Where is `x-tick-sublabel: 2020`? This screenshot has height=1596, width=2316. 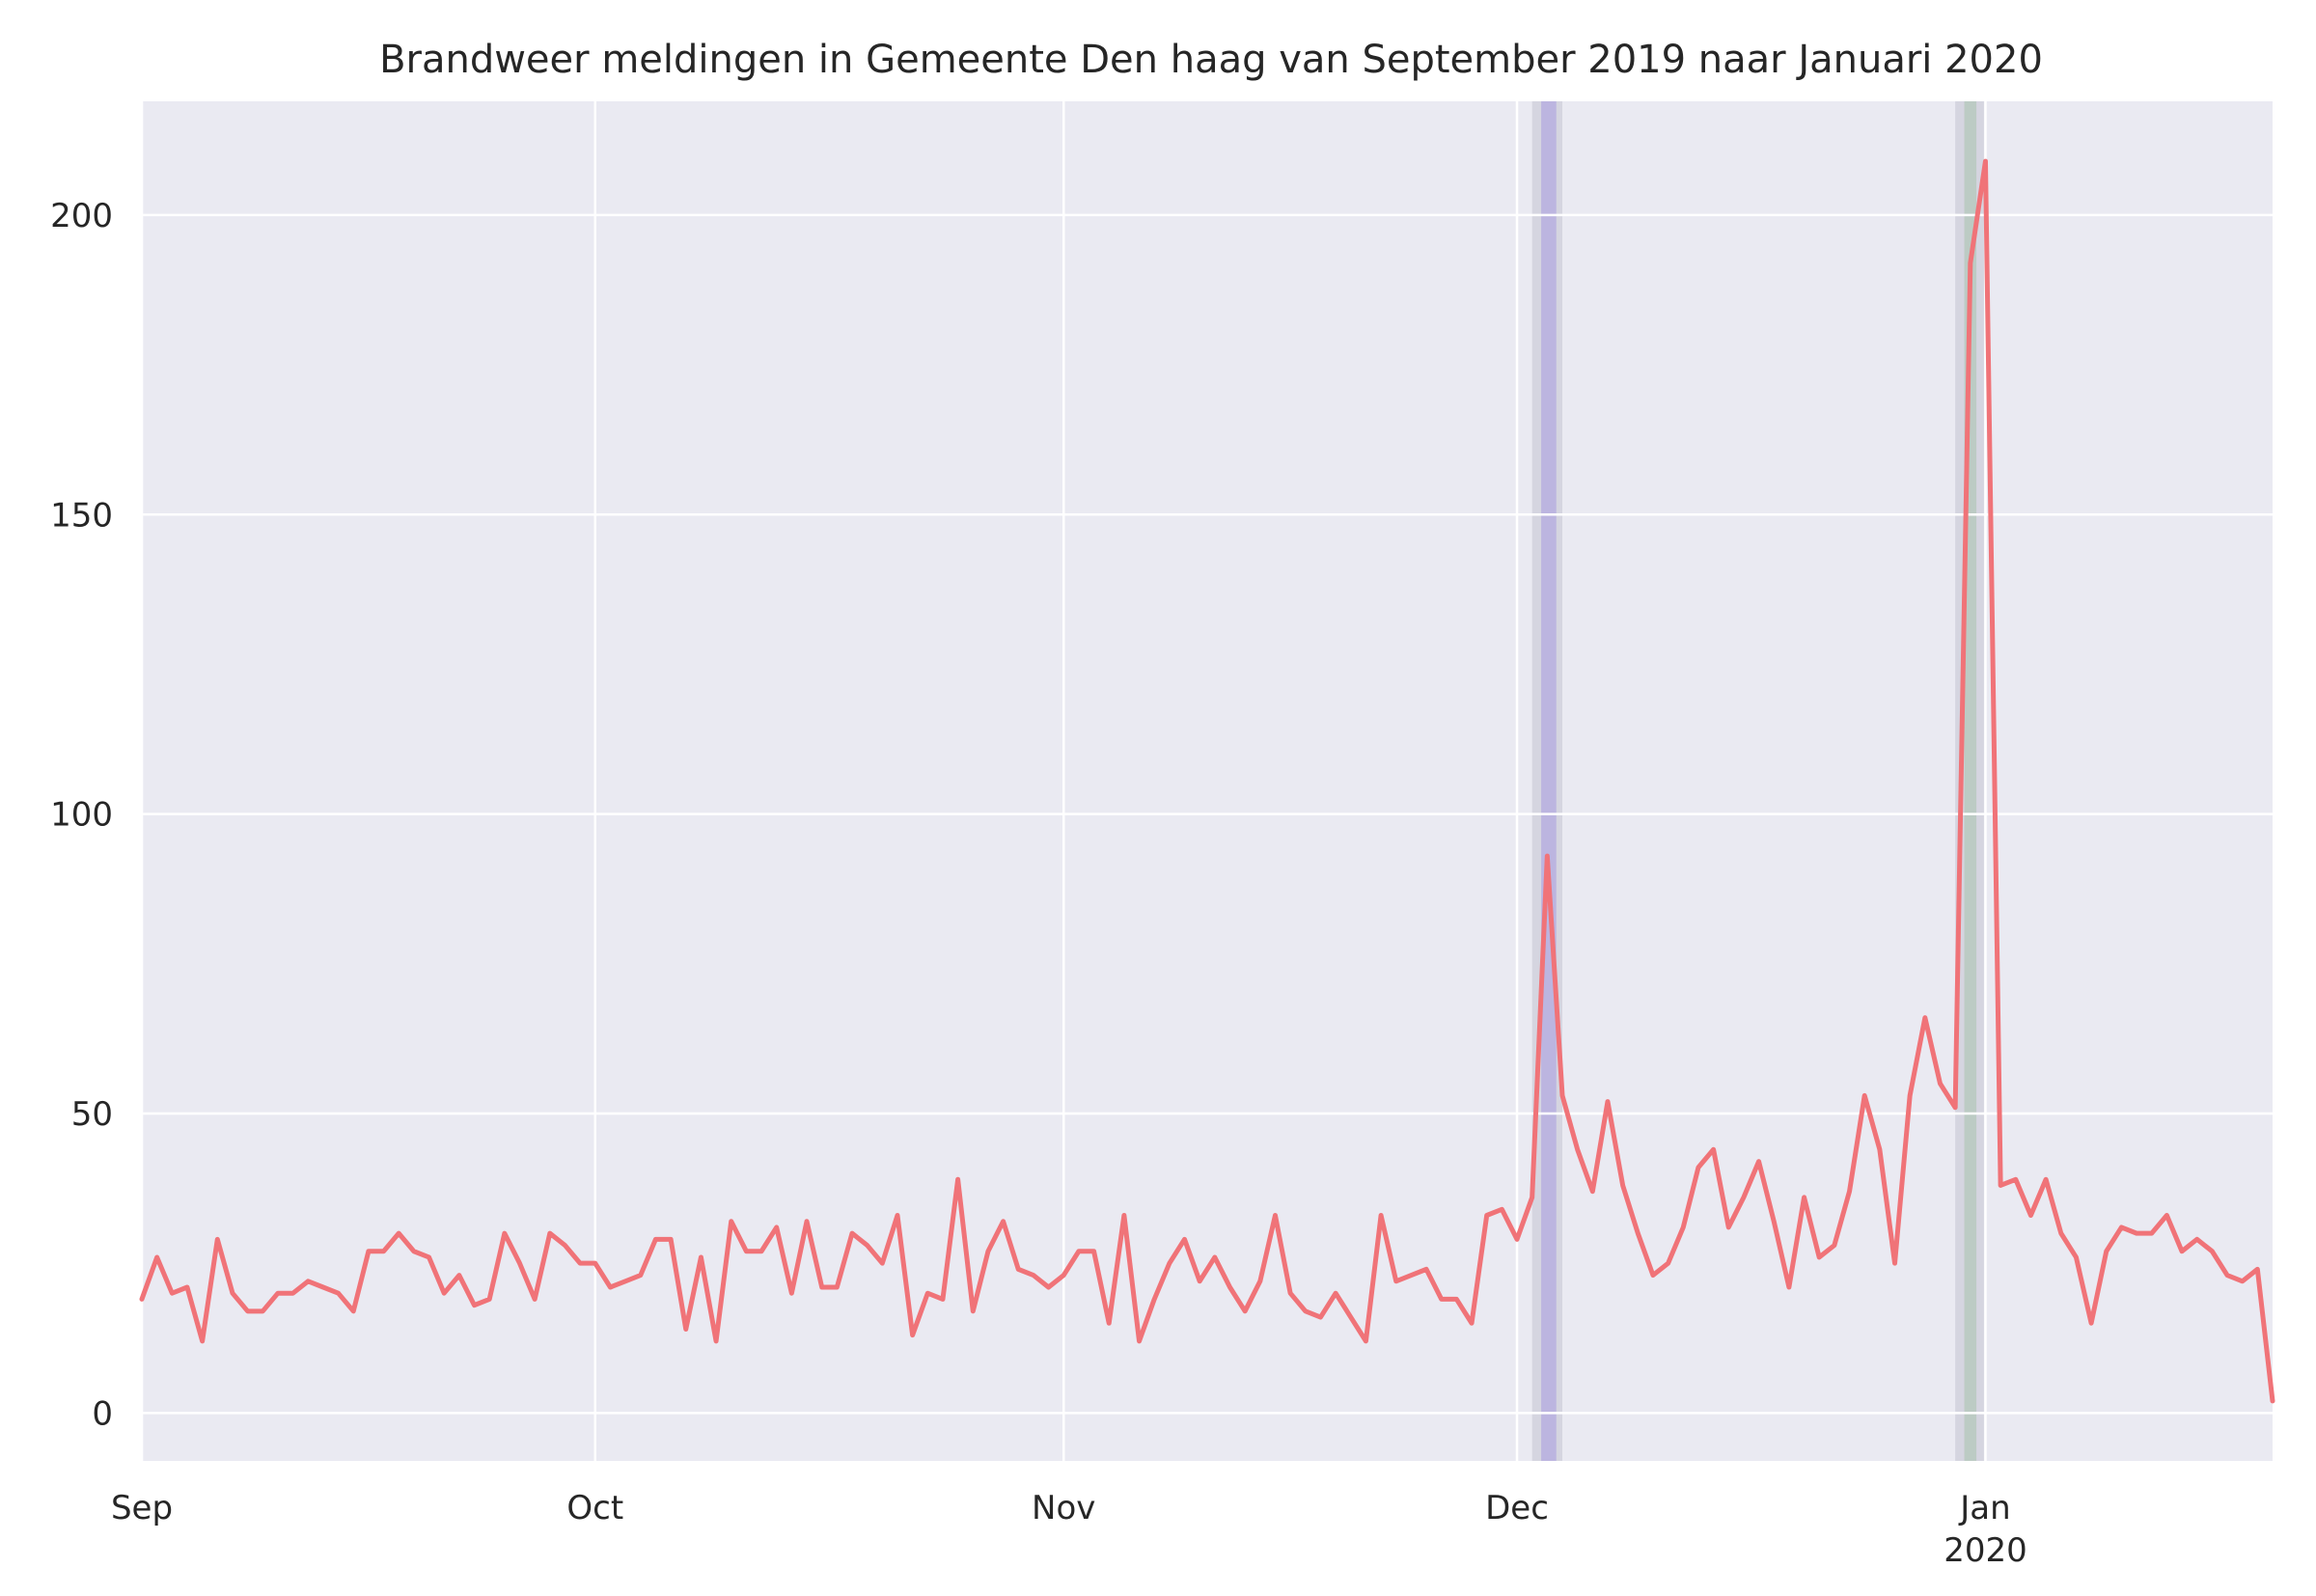
x-tick-sublabel: 2020 is located at coordinates (1985, 1551).